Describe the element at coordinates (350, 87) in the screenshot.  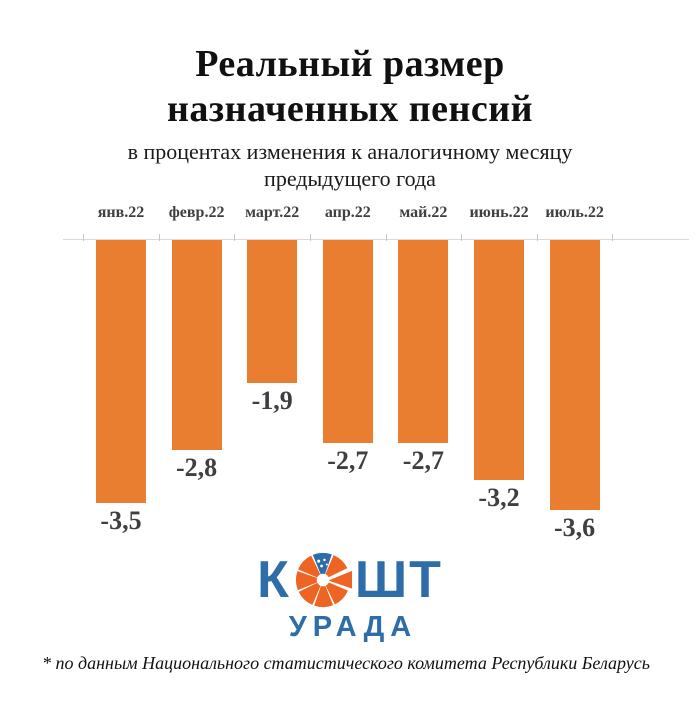
I see `chart-title: Реальный размер назначенных пенсий` at that location.